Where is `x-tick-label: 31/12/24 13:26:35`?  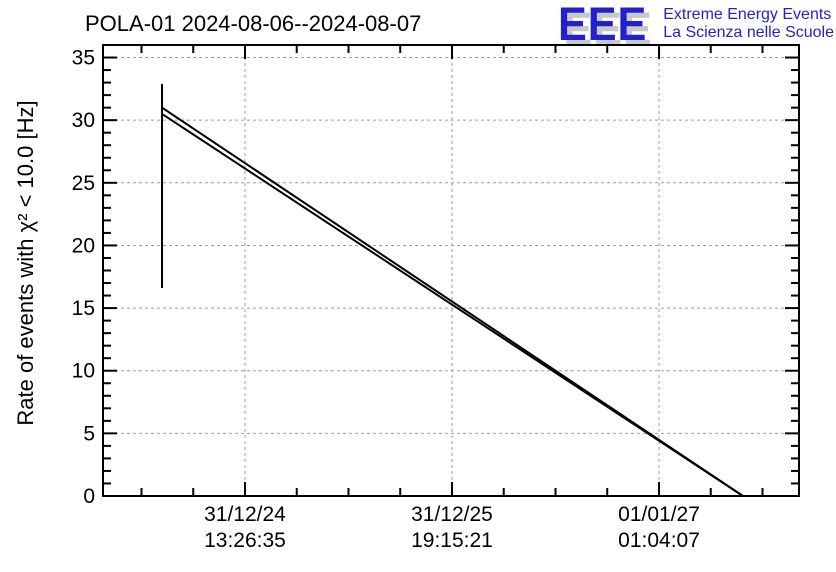 x-tick-label: 31/12/24 13:26:35 is located at coordinates (245, 527).